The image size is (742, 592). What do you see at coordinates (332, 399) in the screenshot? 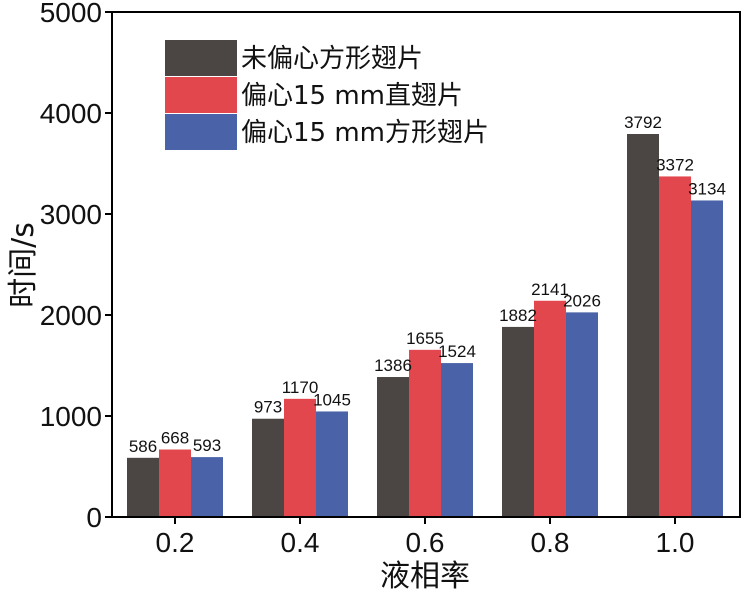
I see `data-label-series-2-cat-1: 1045` at bounding box center [332, 399].